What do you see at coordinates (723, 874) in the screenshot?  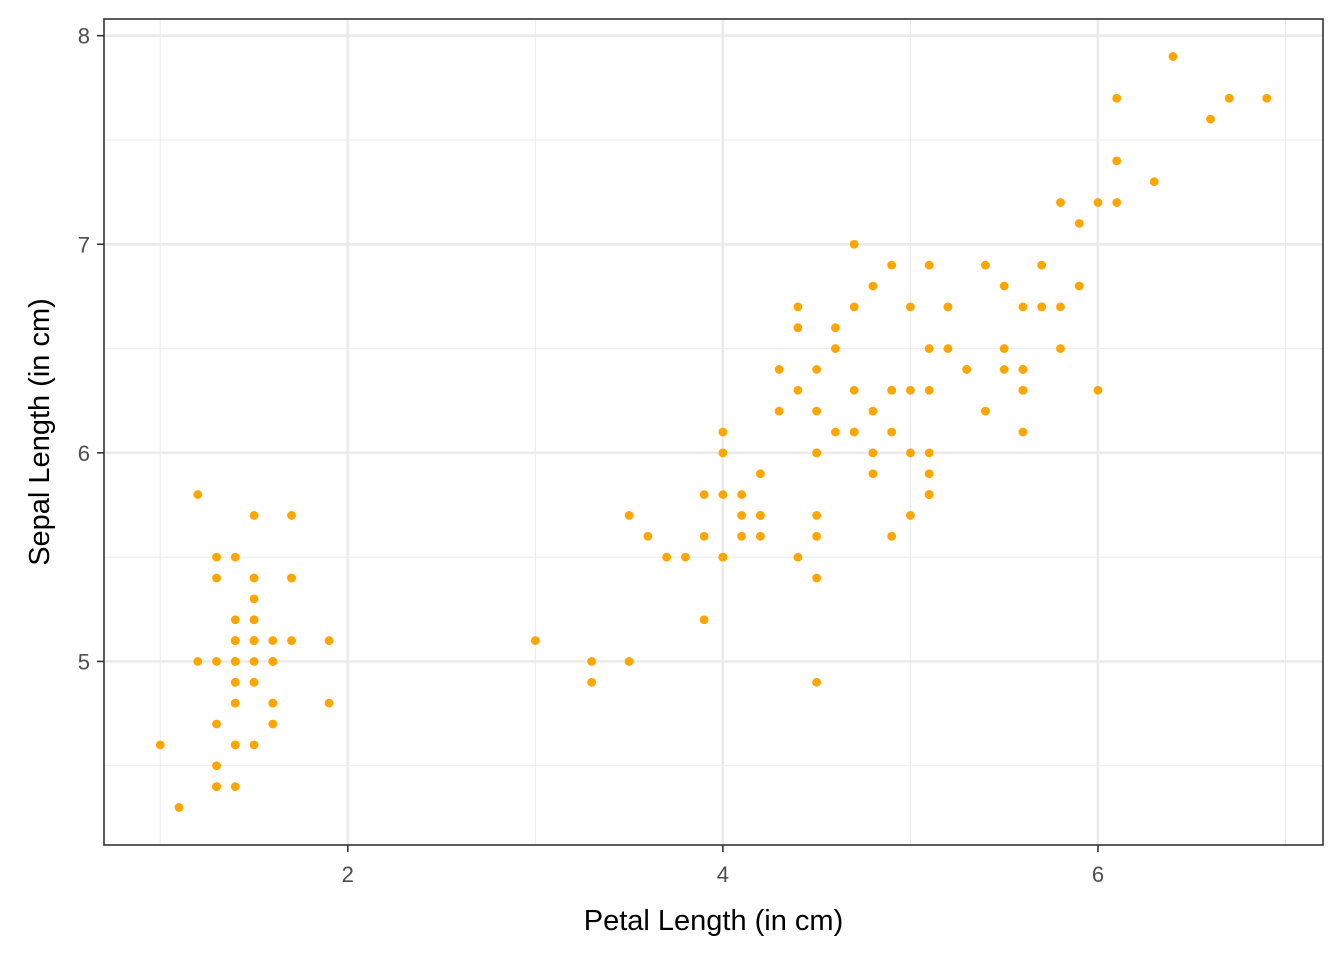 I see `x-tick-label: 4` at bounding box center [723, 874].